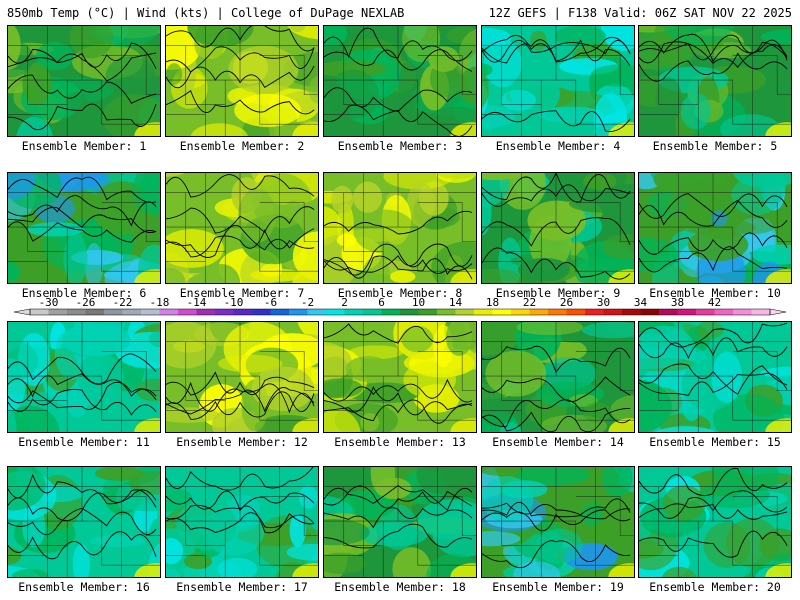 This screenshot has height=600, width=800. What do you see at coordinates (242, 587) in the screenshot?
I see `ensemble-member-label: Ensemble Member: 17` at bounding box center [242, 587].